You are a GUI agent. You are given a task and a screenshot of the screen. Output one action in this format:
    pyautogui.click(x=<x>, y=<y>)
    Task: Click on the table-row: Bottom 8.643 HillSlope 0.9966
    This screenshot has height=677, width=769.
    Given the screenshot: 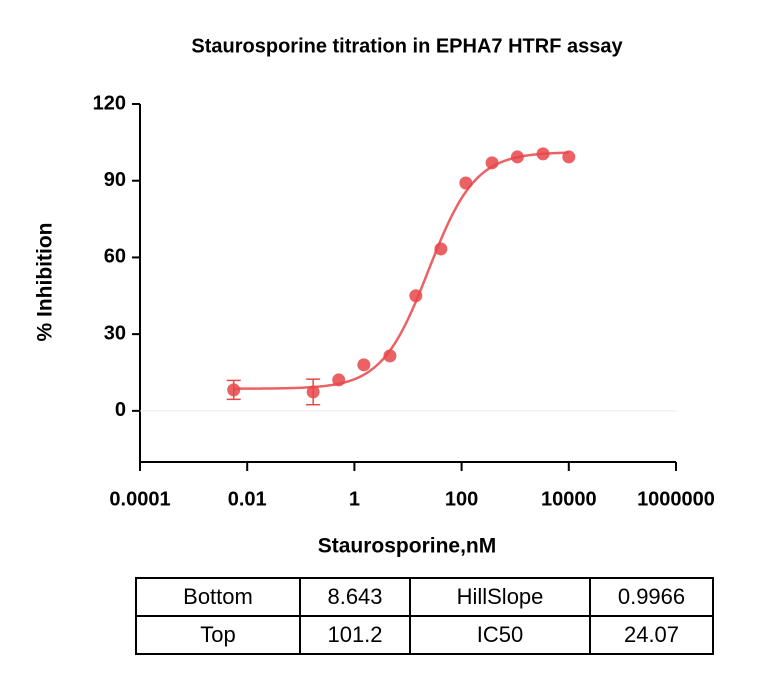 What is the action you would take?
    pyautogui.click(x=424, y=597)
    